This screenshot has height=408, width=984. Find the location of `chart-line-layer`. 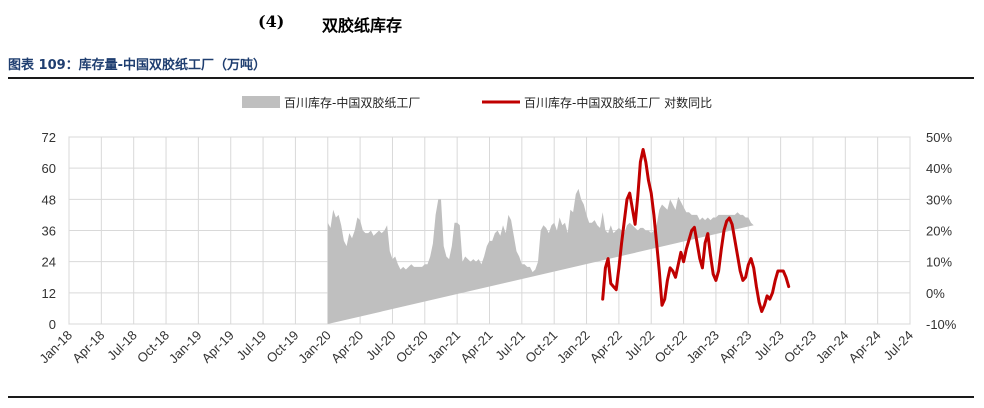

chart-line-layer is located at coordinates (696, 230).